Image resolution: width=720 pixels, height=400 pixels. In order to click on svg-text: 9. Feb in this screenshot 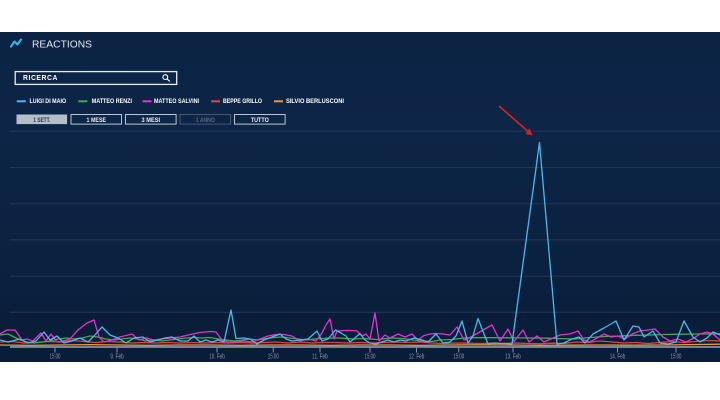, I will do `click(117, 356)`.